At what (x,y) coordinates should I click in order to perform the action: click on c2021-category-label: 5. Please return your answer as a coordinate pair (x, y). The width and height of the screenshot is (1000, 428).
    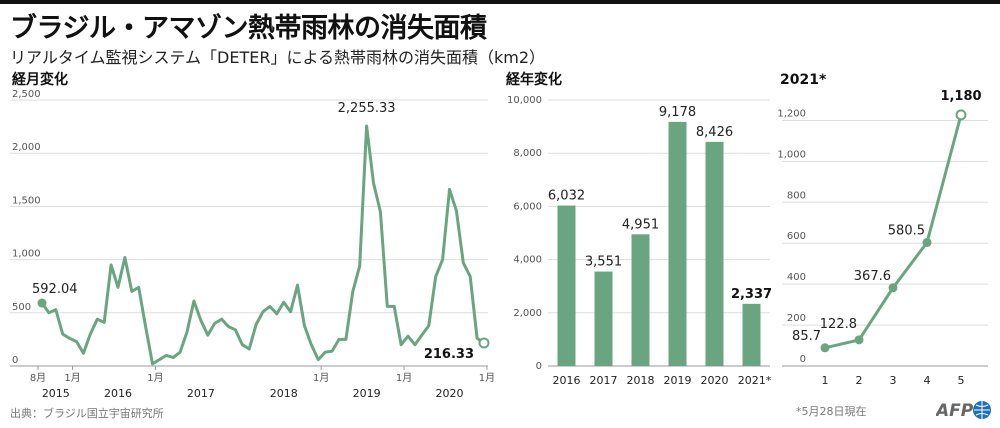
    Looking at the image, I should click on (961, 380).